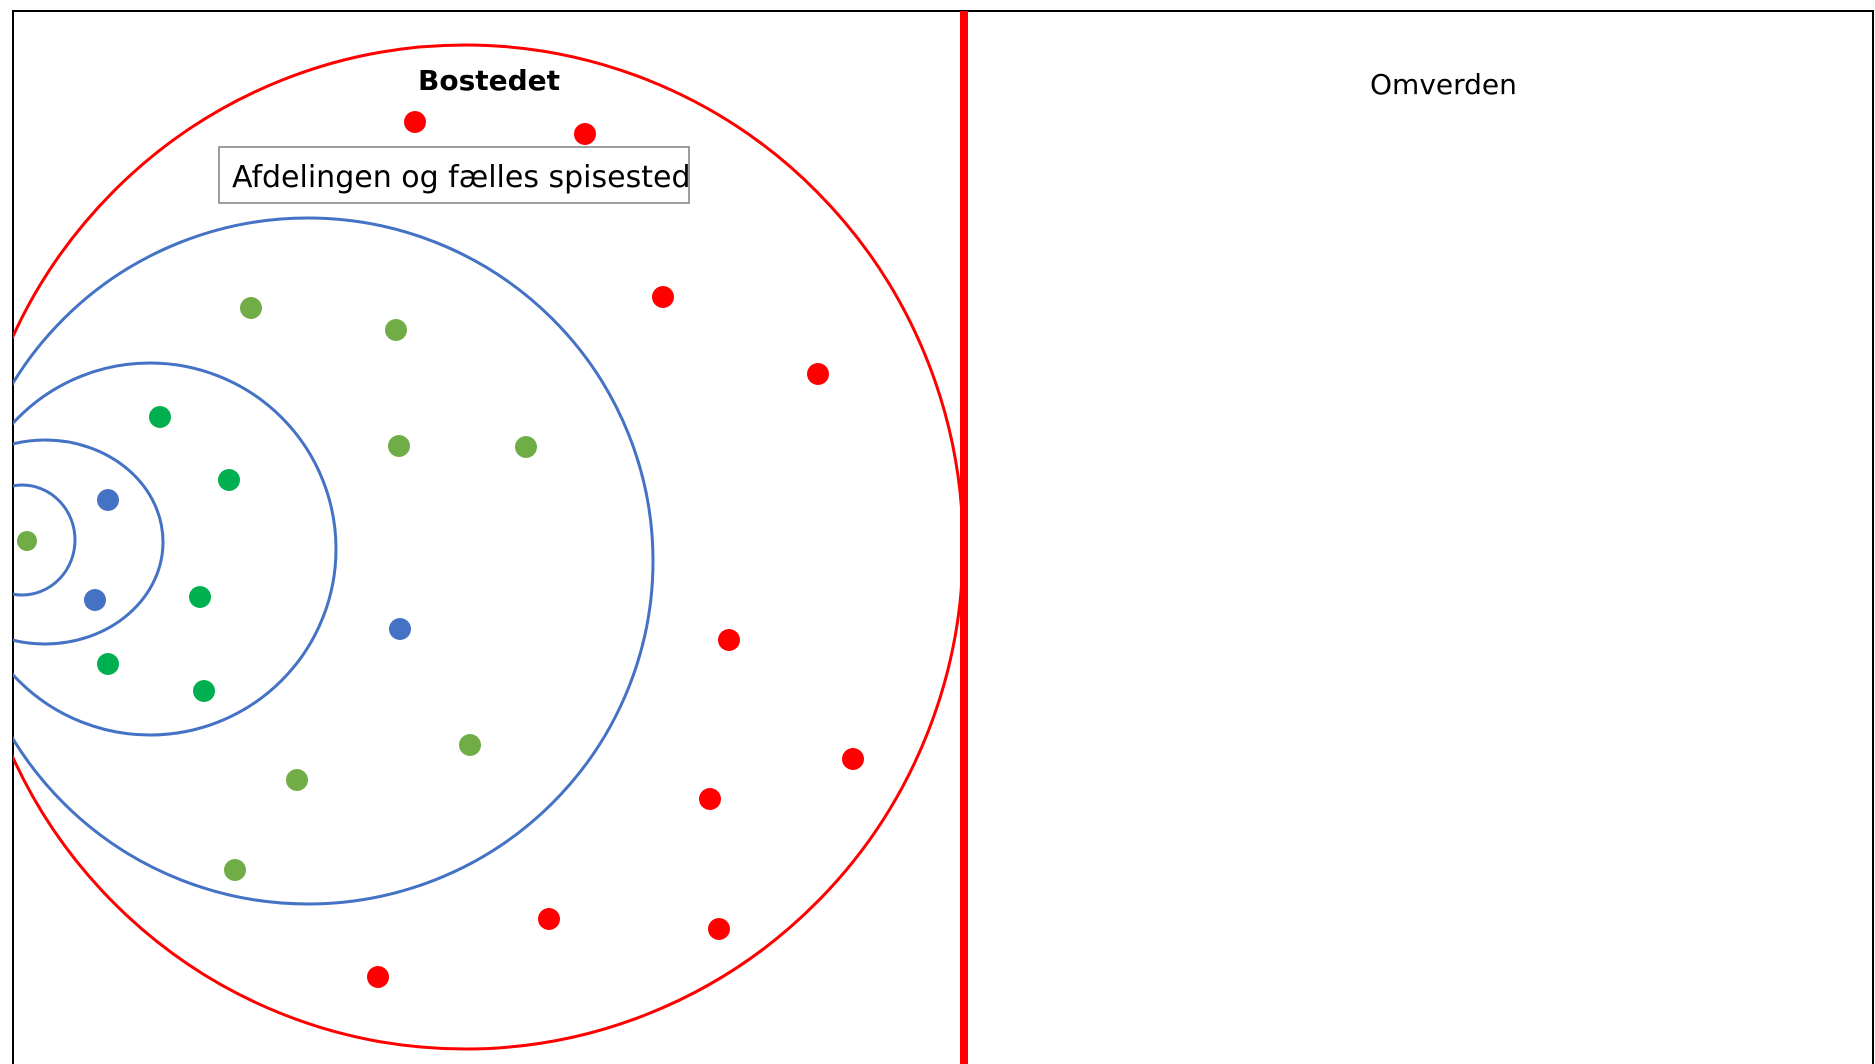  I want to click on blue-dots, so click(247, 564).